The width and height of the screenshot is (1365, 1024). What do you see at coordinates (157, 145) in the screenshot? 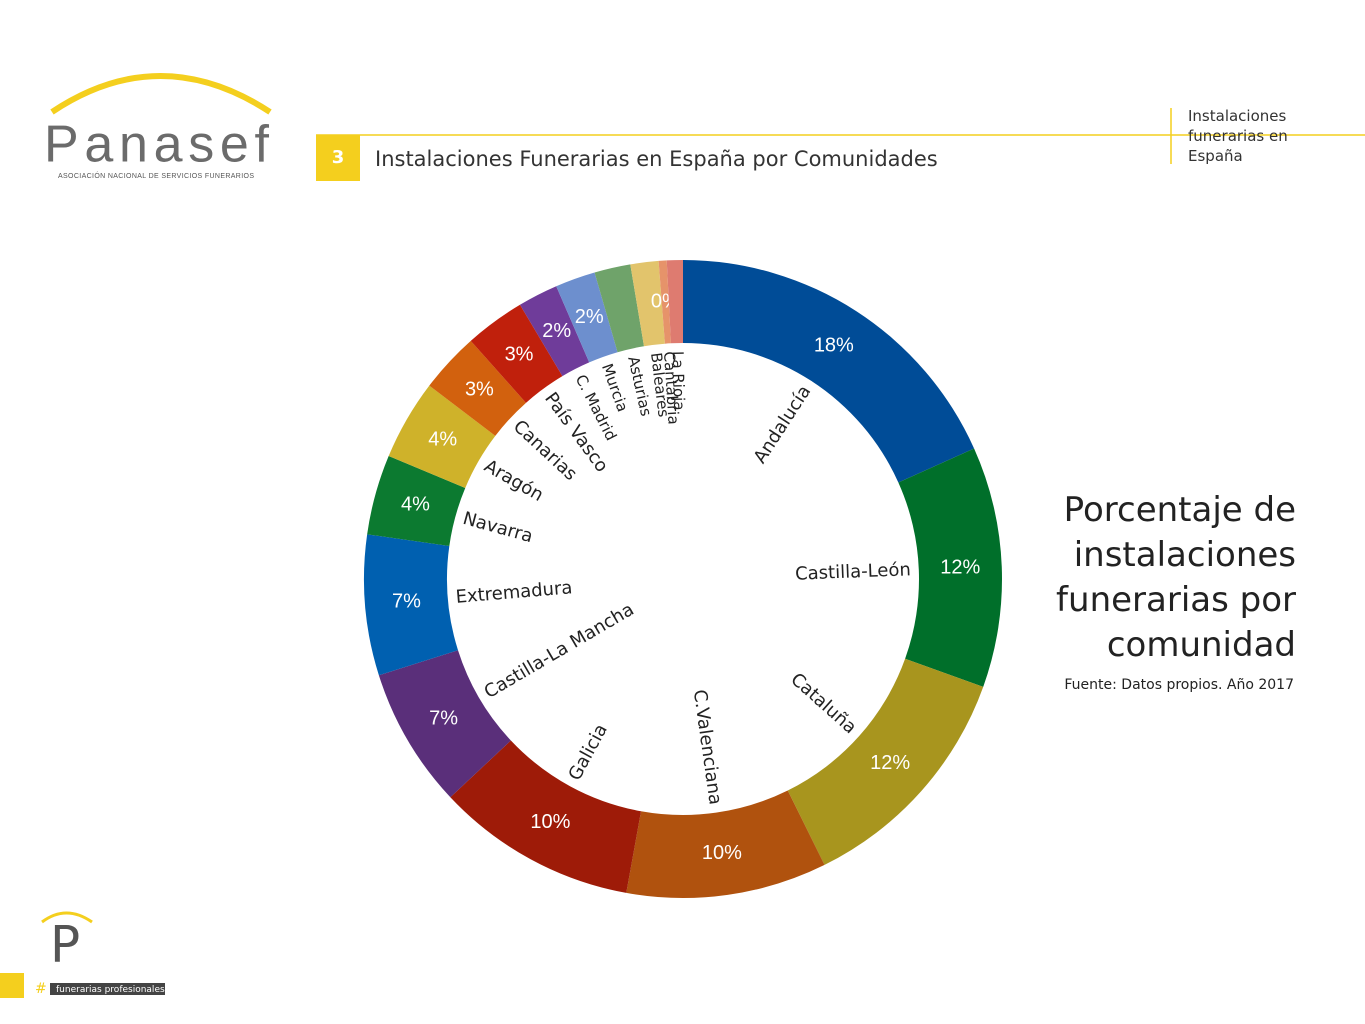
I see `logo: Panasef` at bounding box center [157, 145].